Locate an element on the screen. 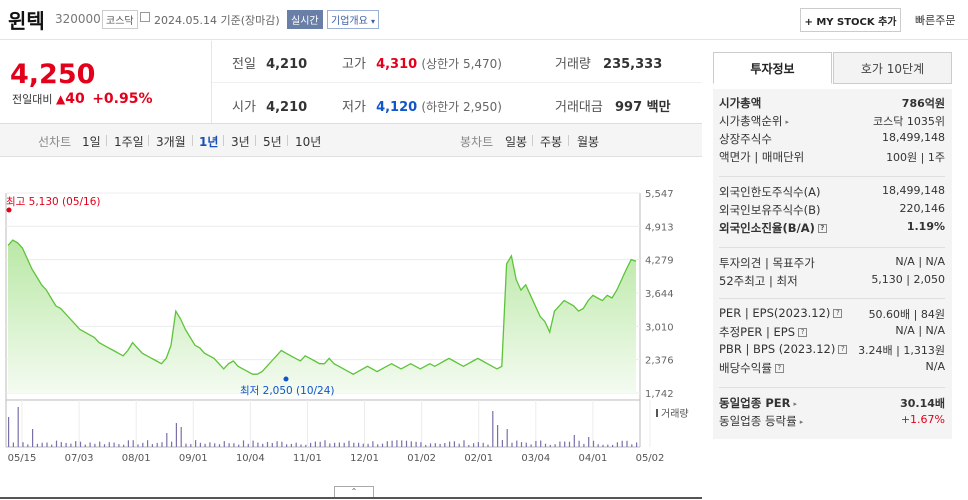 This screenshot has width=968, height=500. tab-investment-info: 투자정보 is located at coordinates (772, 68).